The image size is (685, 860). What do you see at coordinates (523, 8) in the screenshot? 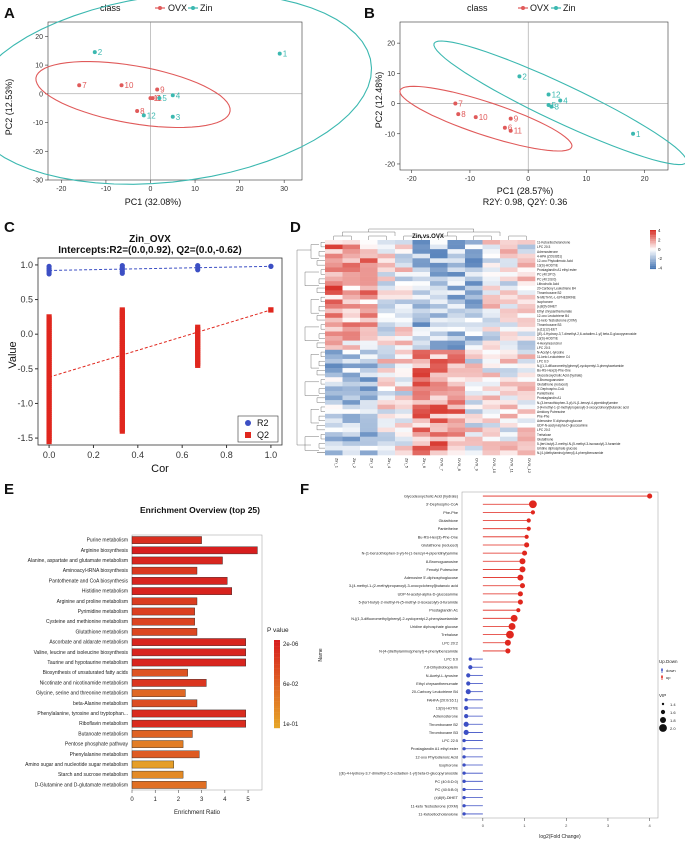
I see `legend-dot` at bounding box center [523, 8].